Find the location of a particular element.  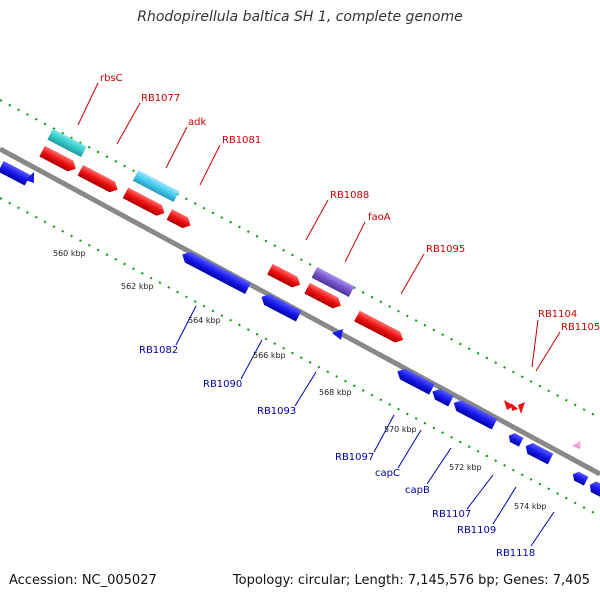

scale-tick-label: 570 kbp is located at coordinates (400, 429).